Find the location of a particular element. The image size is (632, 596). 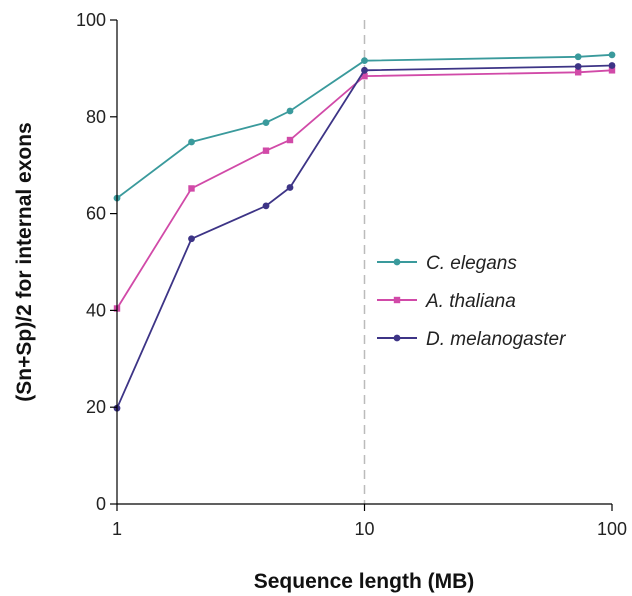

y-tick-label: 40 is located at coordinates (96, 310).